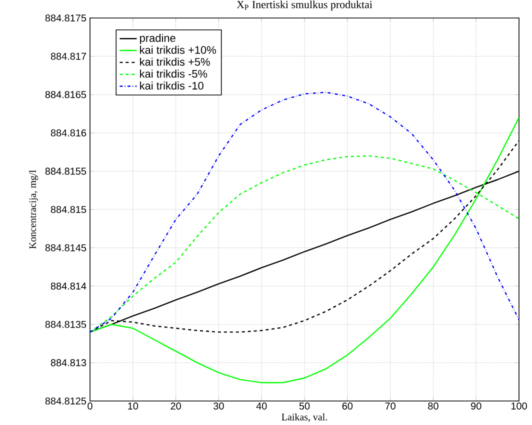  I want to click on y-tick-label: 884.8175, so click(65, 18).